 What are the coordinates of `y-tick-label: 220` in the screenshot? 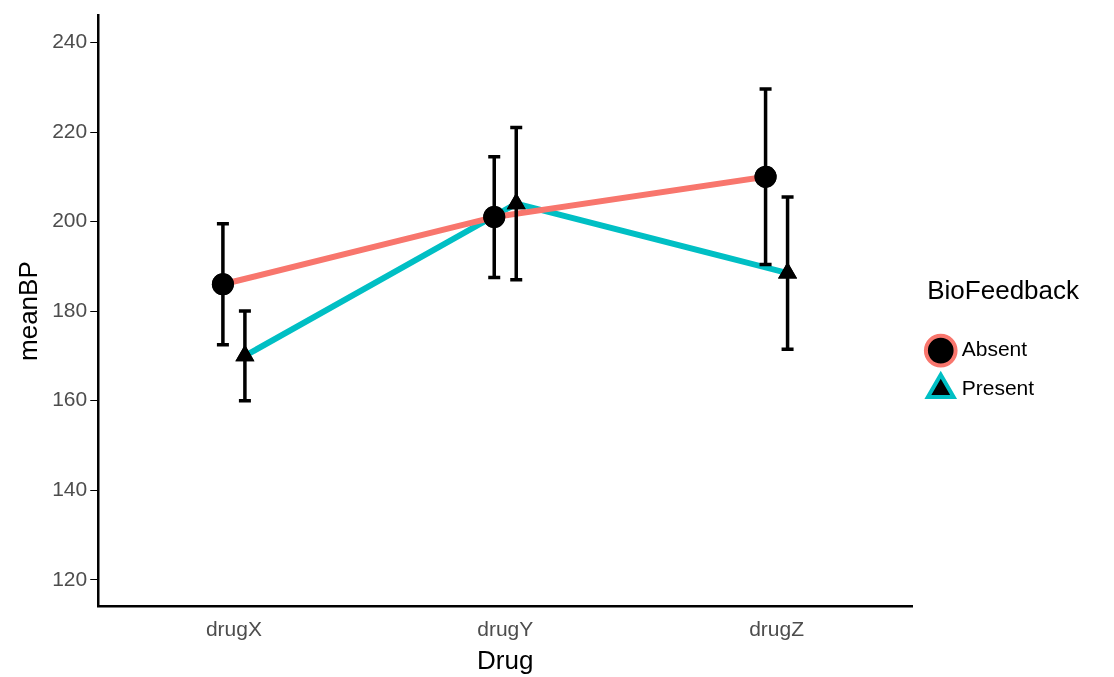 It's located at (70, 130).